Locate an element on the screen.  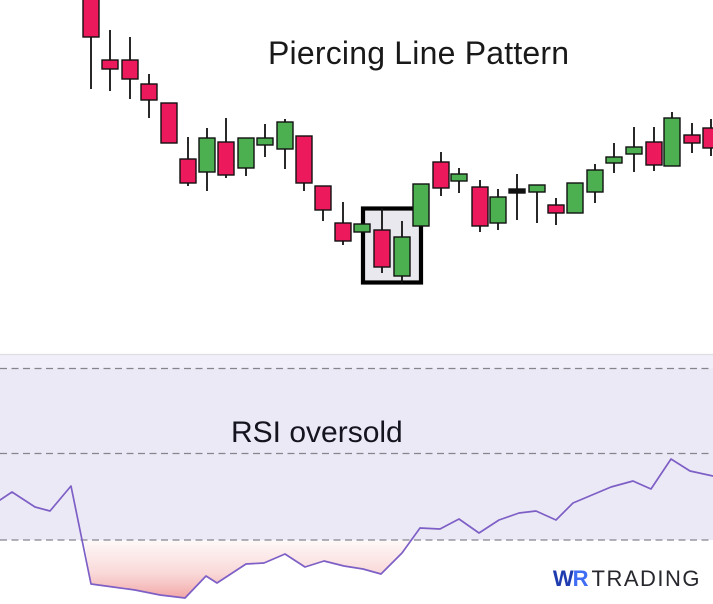
rsi-oversold-fill is located at coordinates (247, 569).